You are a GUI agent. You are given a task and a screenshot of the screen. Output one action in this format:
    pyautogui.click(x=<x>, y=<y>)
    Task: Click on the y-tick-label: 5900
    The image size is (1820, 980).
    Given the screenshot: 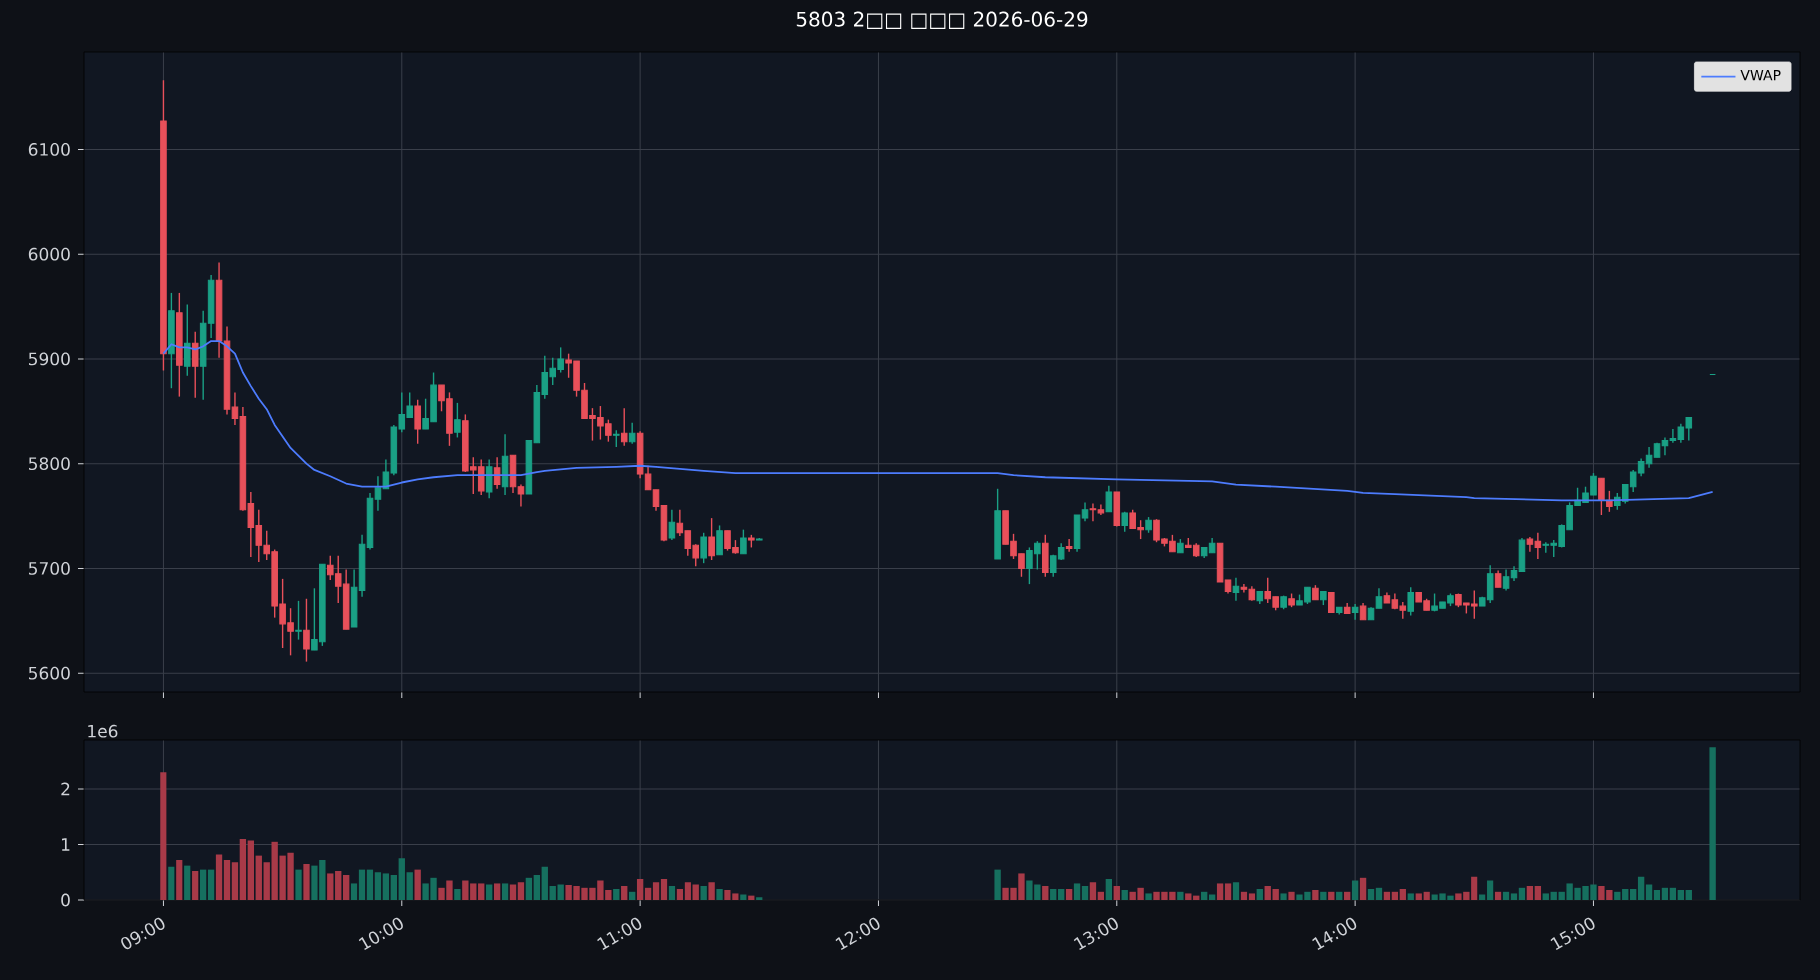 What is the action you would take?
    pyautogui.click(x=49, y=359)
    